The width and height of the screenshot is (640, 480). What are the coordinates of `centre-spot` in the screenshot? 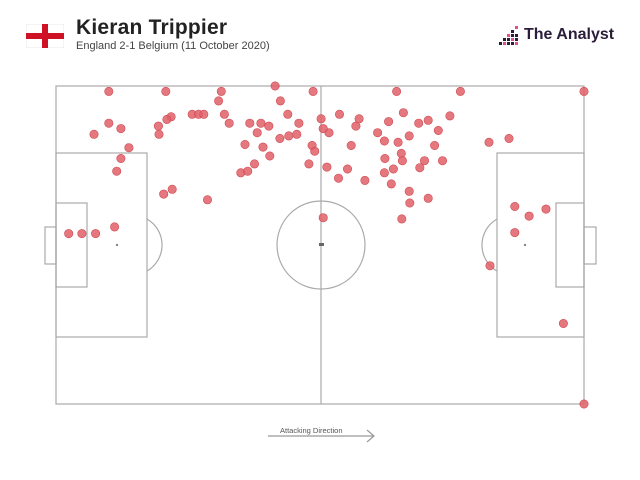 It's located at (321, 244).